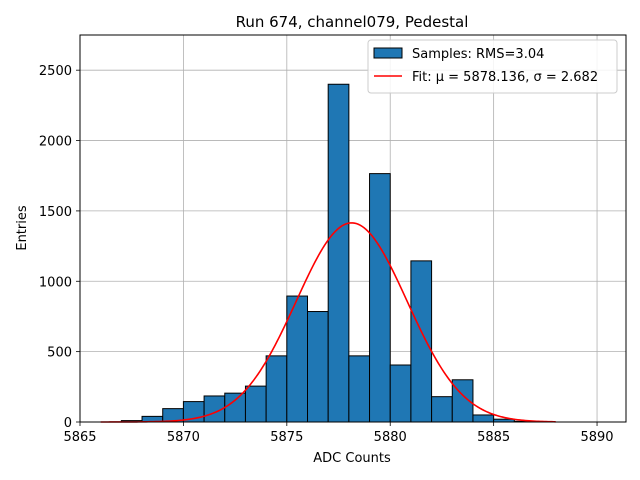  Describe the element at coordinates (55, 71) in the screenshot. I see `y-tick-label: 2500` at that location.